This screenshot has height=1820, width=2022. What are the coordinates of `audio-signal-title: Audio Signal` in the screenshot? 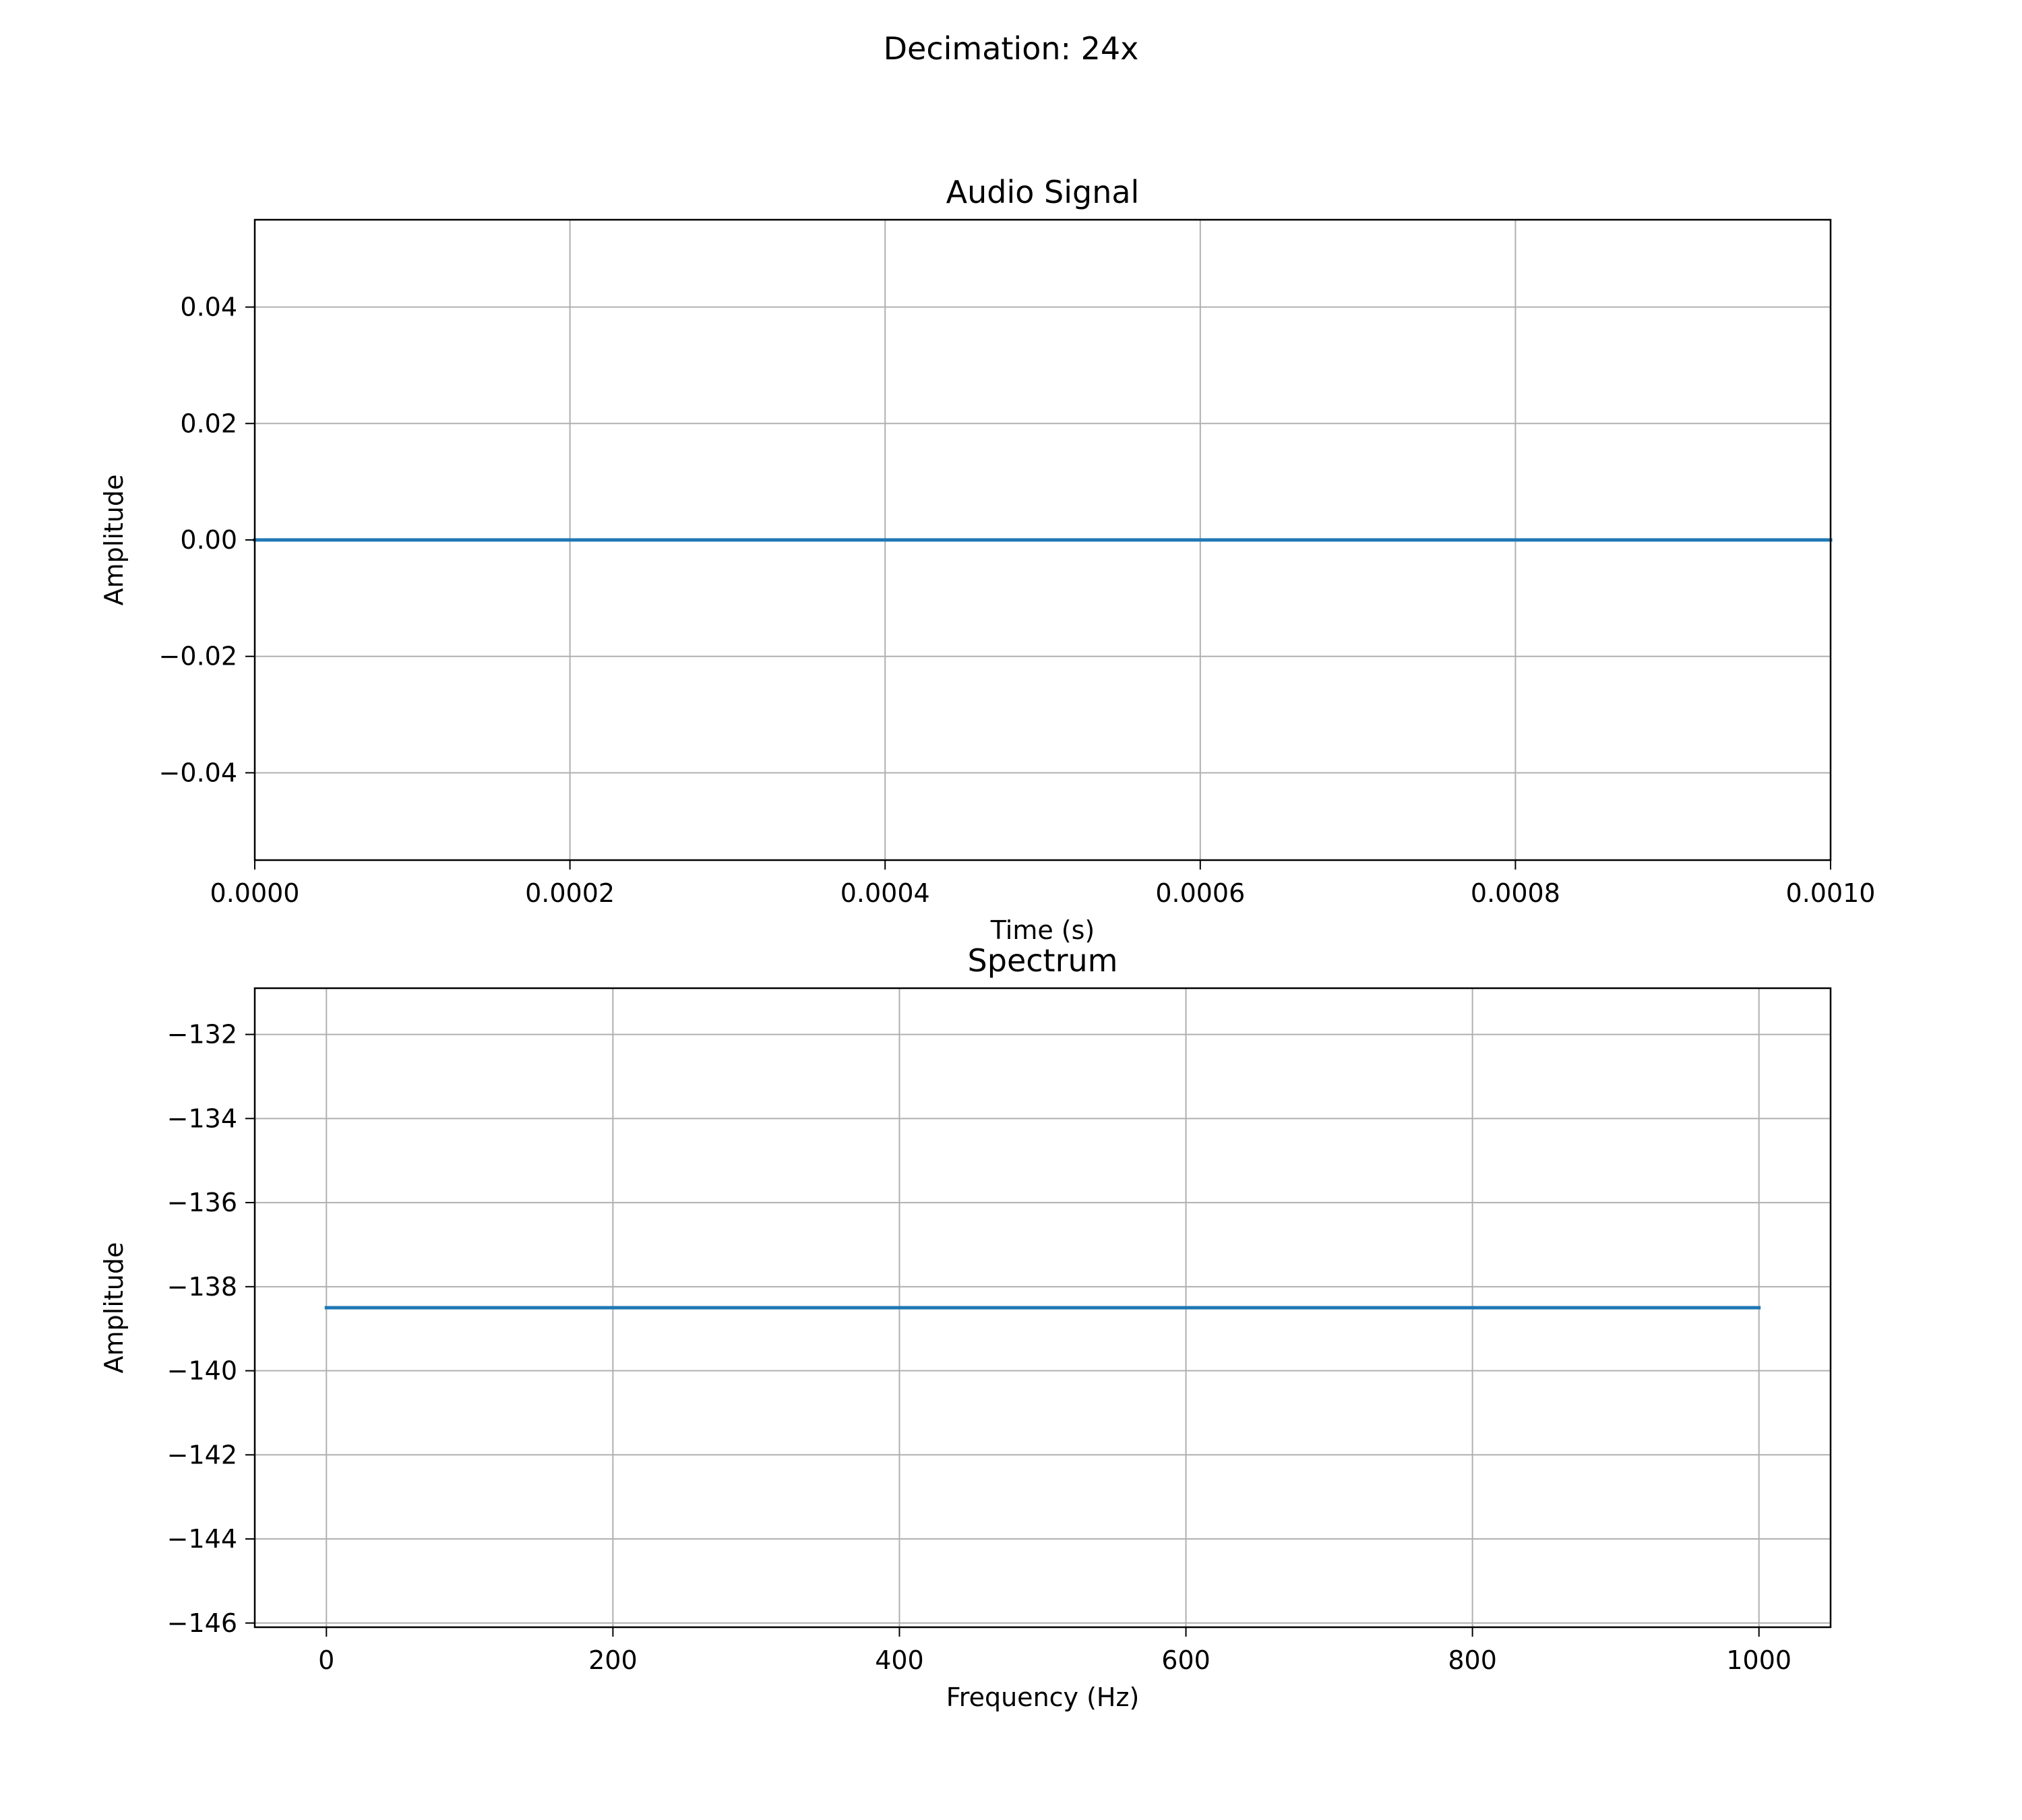 It's located at (1043, 192).